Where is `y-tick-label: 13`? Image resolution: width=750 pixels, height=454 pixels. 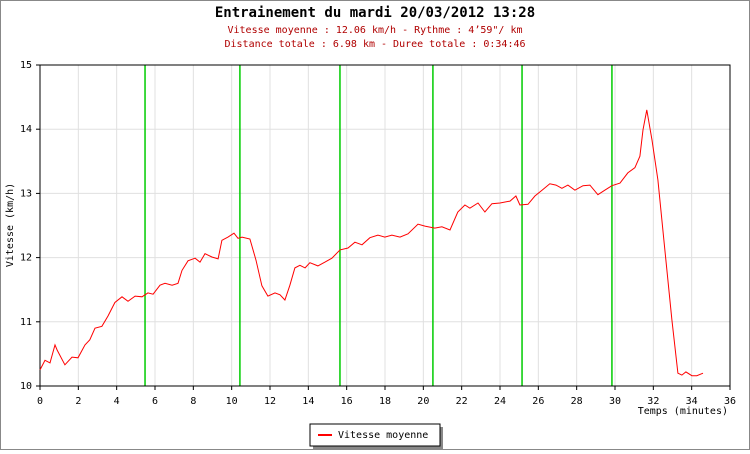 y-tick-label: 13 is located at coordinates (26, 193).